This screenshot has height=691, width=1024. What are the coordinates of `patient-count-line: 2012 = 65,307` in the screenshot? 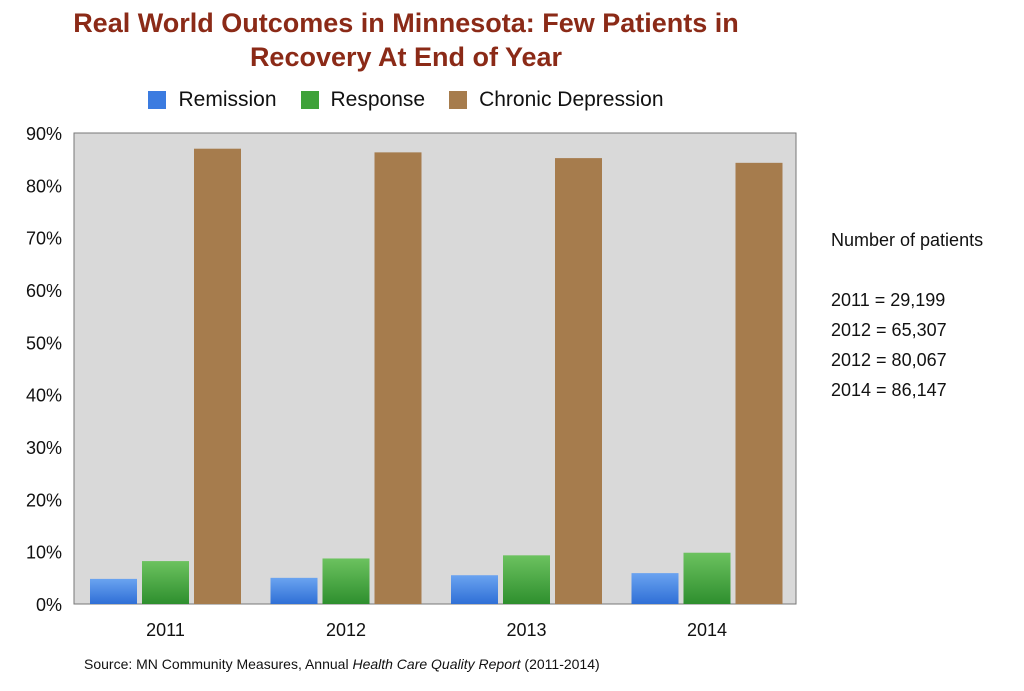 It's located at (889, 330).